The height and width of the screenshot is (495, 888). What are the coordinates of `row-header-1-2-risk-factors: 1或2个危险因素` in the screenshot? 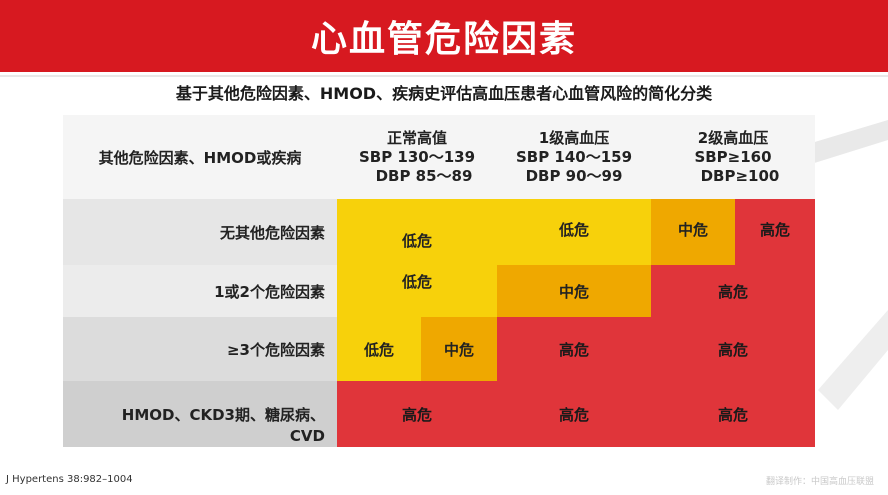 It's located at (200, 291).